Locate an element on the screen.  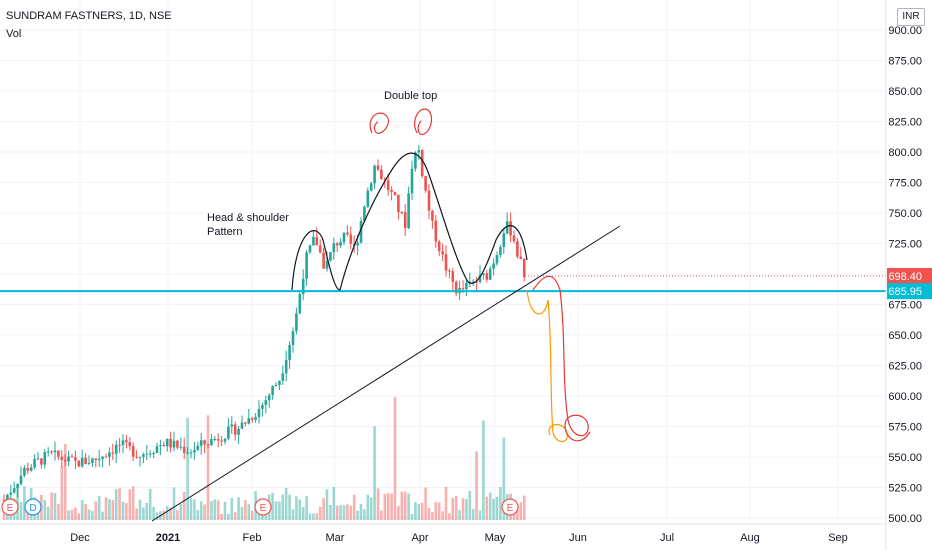
x-tick-label: Aug is located at coordinates (750, 538).